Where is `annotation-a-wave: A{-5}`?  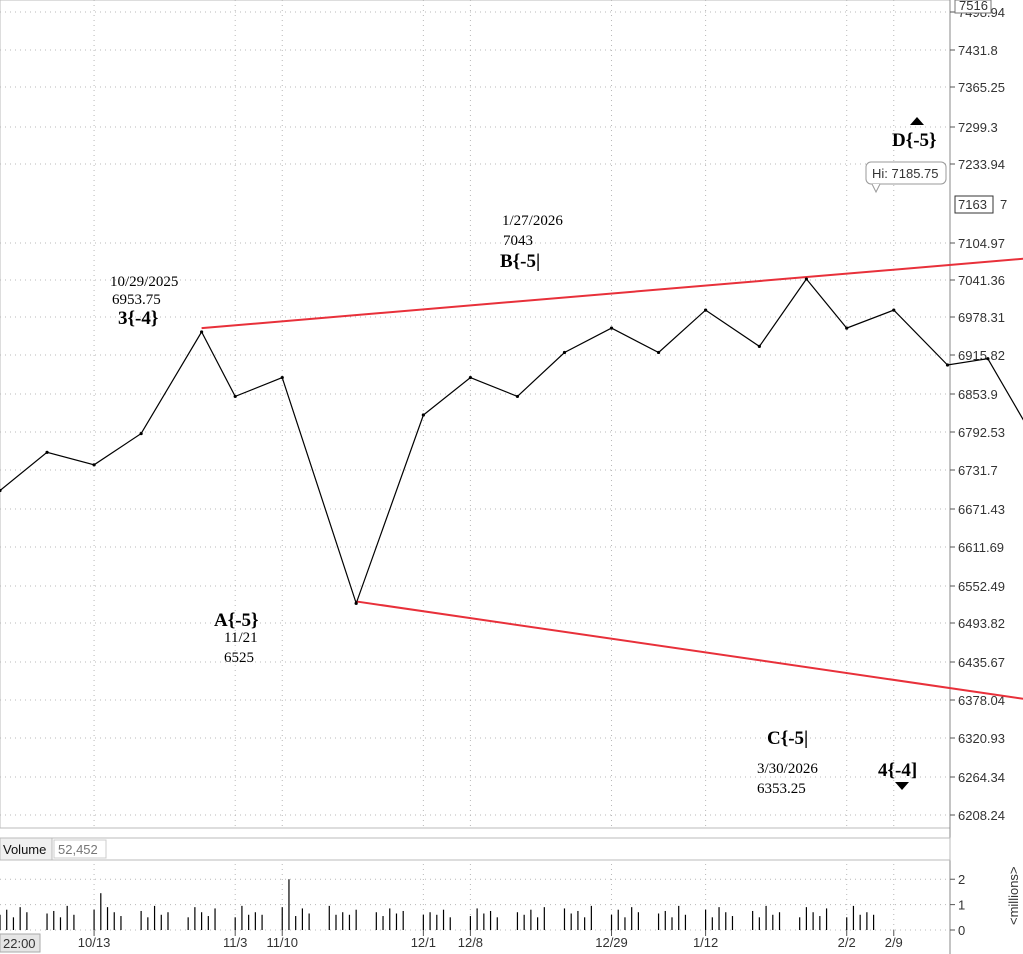
annotation-a-wave: A{-5} is located at coordinates (236, 620).